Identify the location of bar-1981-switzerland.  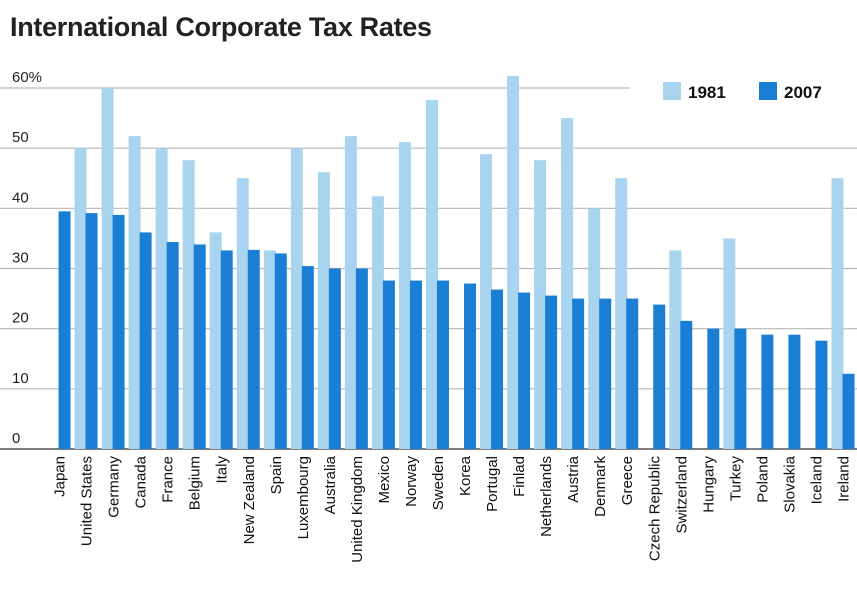
(675, 349).